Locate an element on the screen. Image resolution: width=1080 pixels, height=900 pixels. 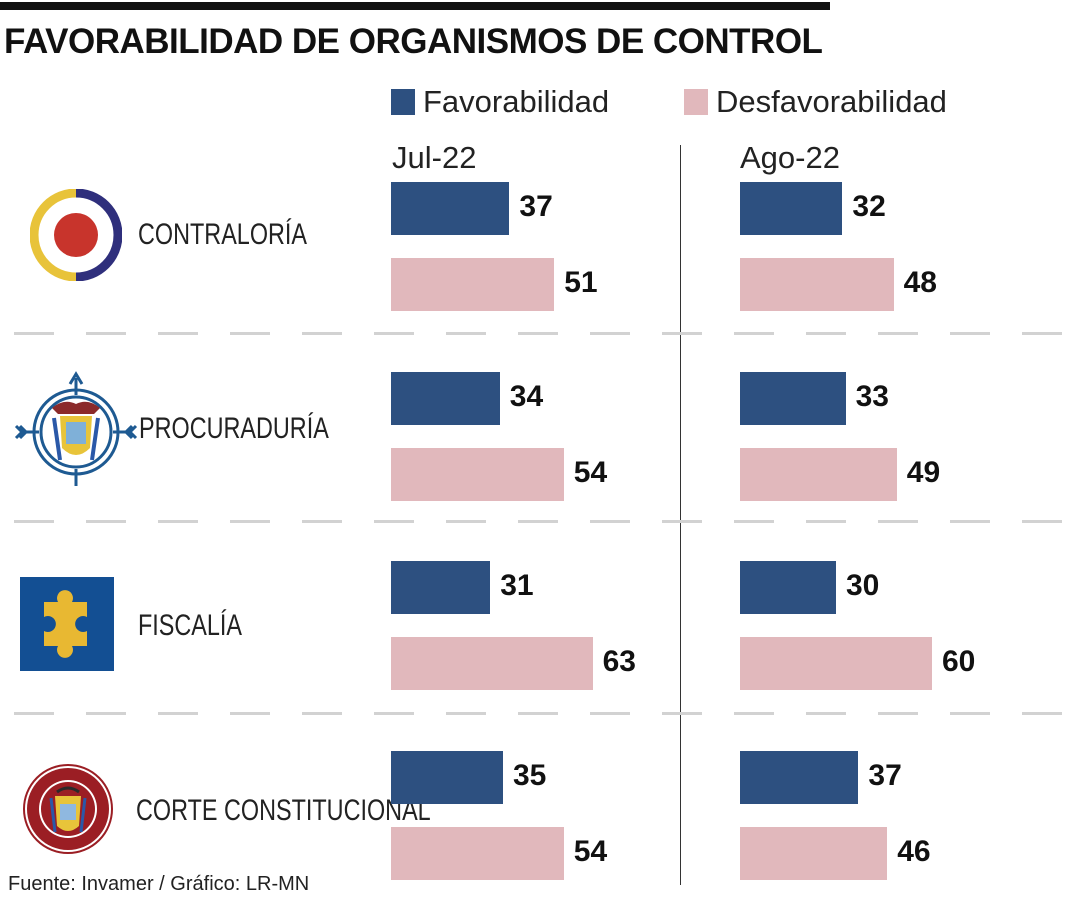
contraloria-logo-icon is located at coordinates (76, 235).